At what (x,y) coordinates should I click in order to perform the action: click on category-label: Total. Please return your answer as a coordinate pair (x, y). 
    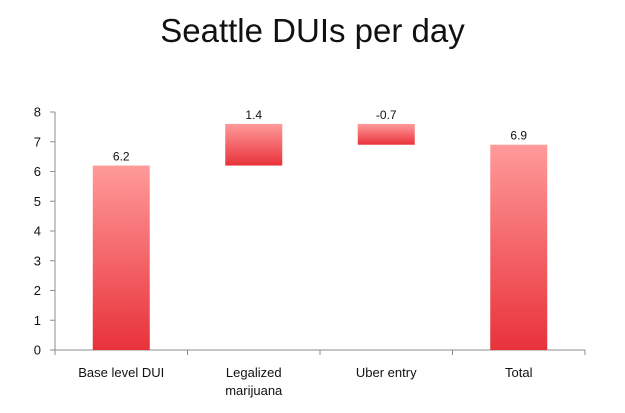
    Looking at the image, I should click on (519, 372).